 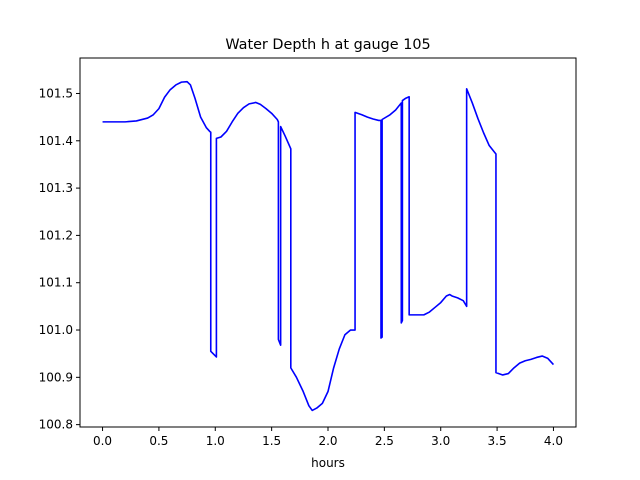 What do you see at coordinates (59, 259) in the screenshot?
I see `y-axis: 100.8 100.9 101.0 101.1 101.2 101.3 101.4 101.5` at bounding box center [59, 259].